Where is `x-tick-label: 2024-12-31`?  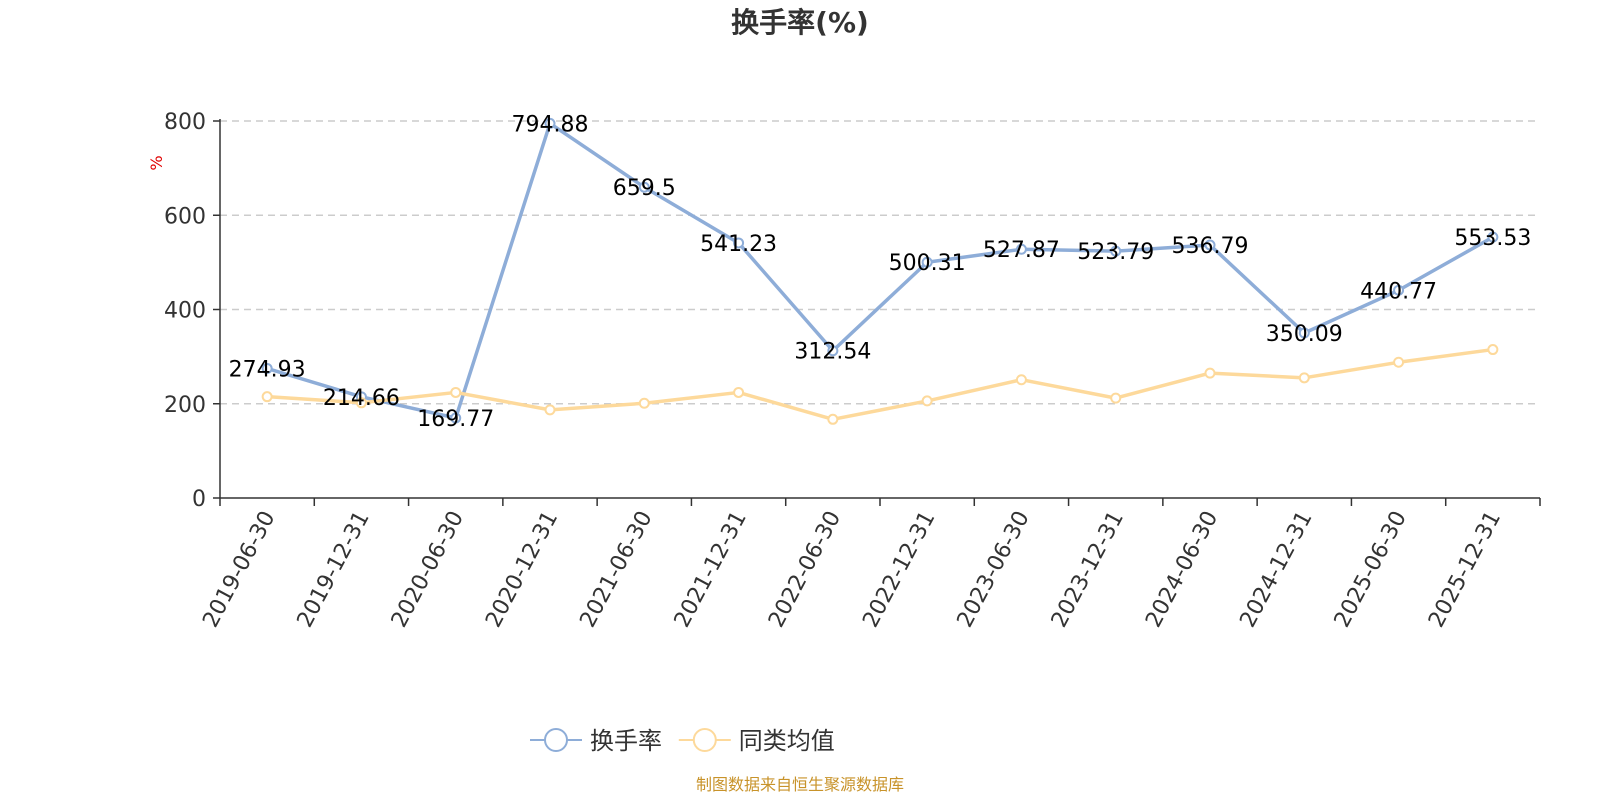
x-tick-label: 2024-12-31 is located at coordinates (1276, 569).